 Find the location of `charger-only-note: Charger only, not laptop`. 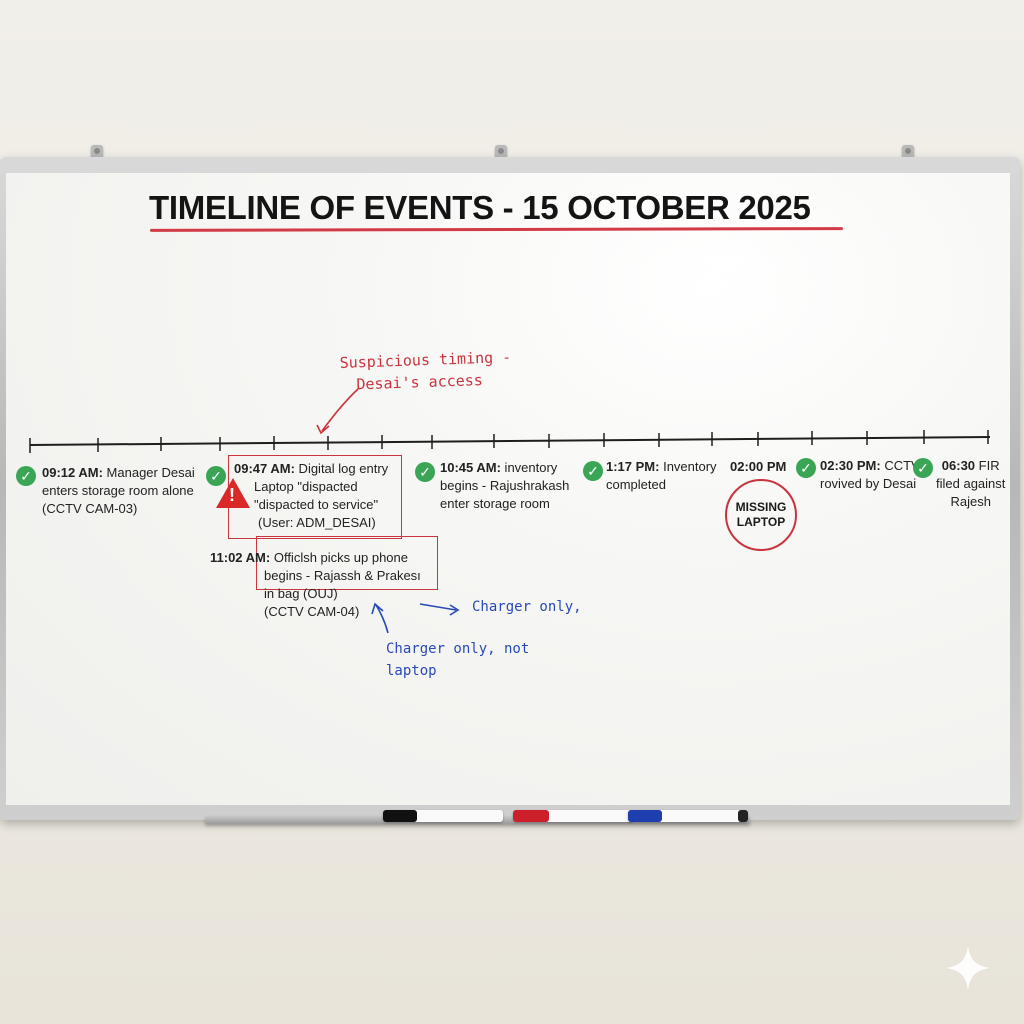

charger-only-note: Charger only, not laptop is located at coordinates (458, 660).